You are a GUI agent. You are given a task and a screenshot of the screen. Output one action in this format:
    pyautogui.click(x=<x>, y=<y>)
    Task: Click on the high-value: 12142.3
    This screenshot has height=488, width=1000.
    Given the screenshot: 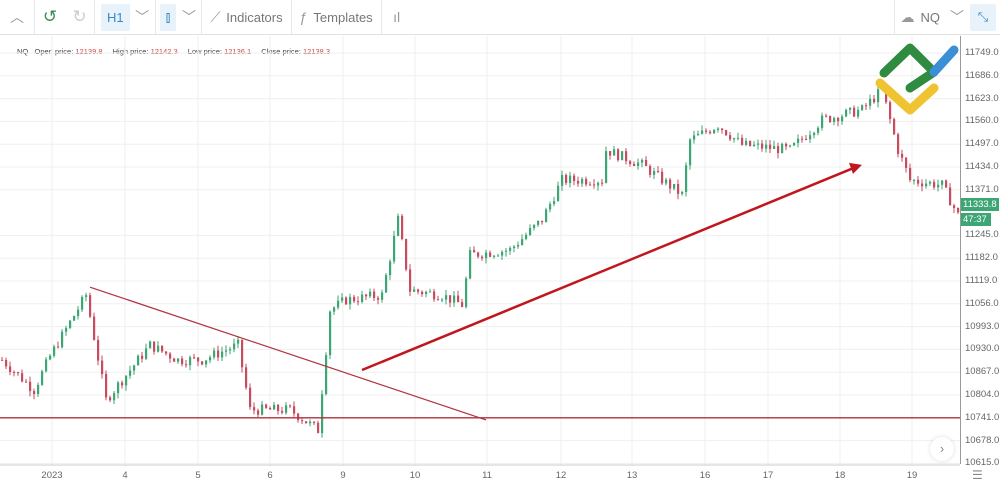 What is the action you would take?
    pyautogui.click(x=164, y=51)
    